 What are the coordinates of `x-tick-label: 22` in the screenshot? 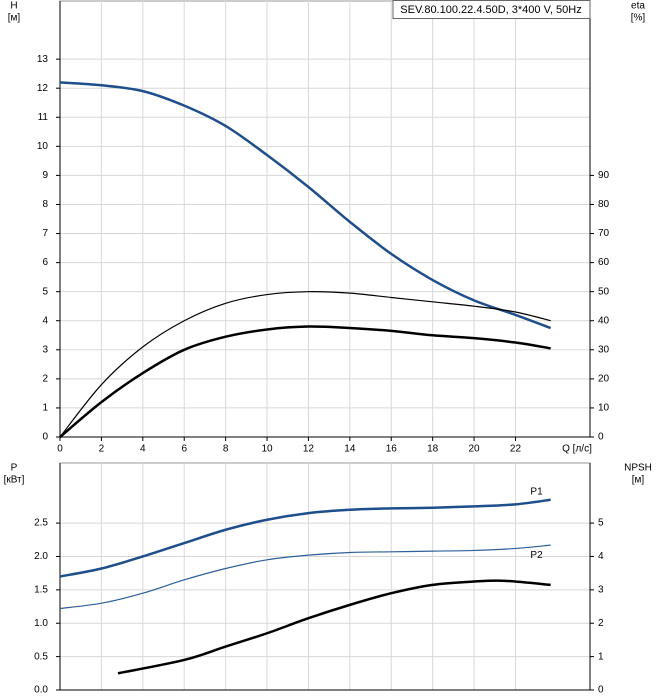 It's located at (516, 449).